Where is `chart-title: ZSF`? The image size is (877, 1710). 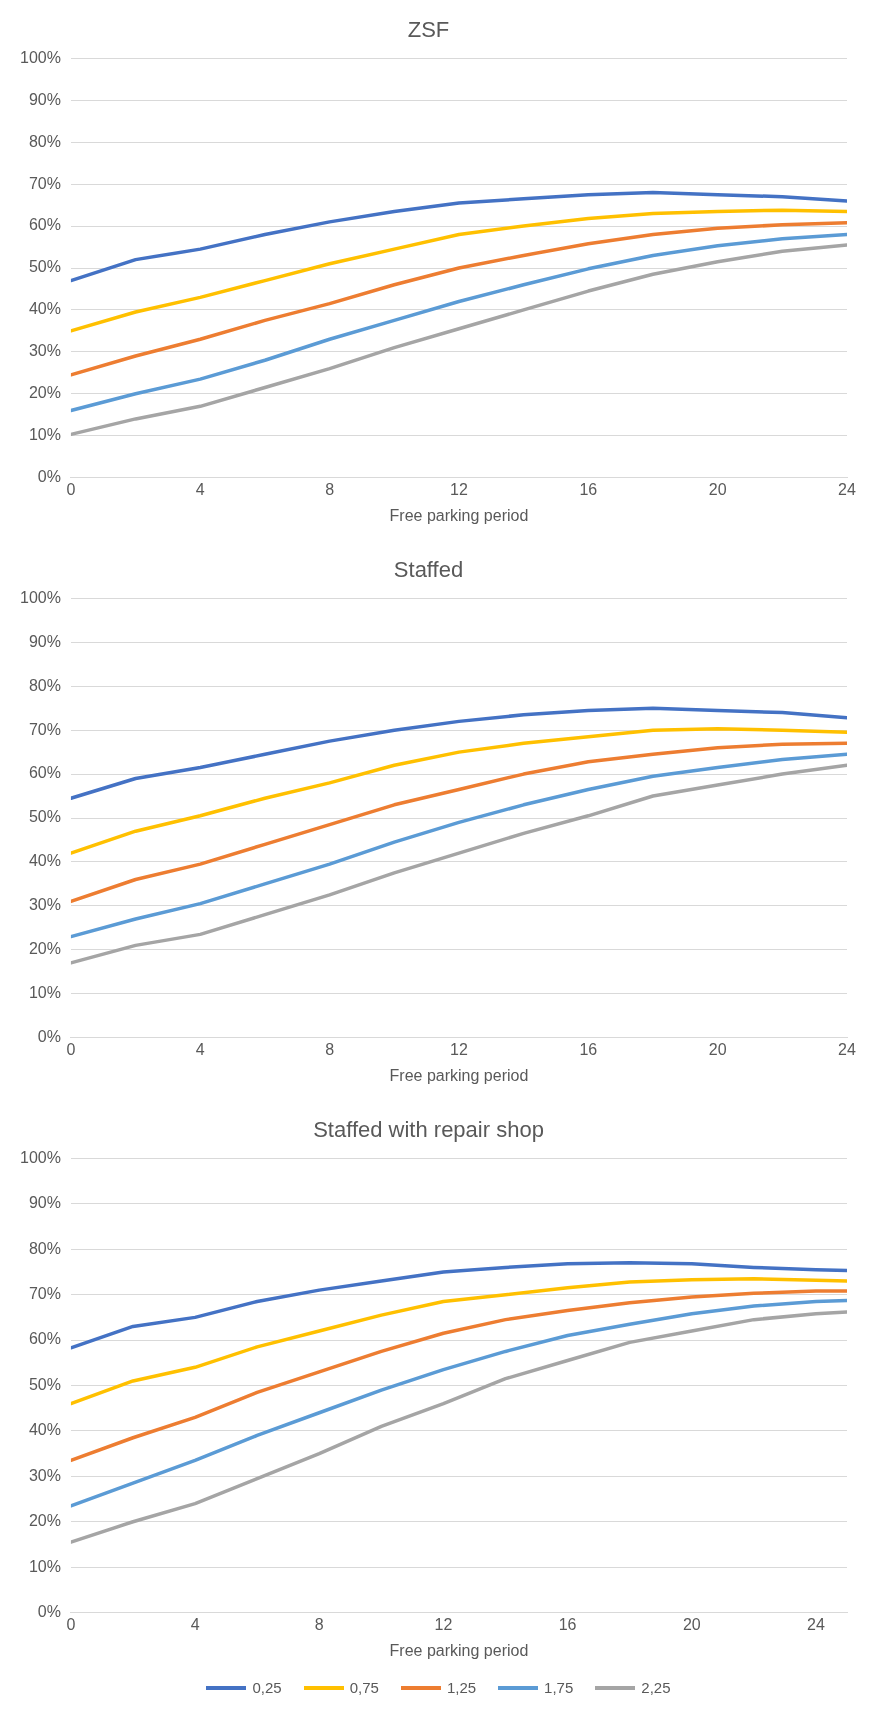 chart-title: ZSF is located at coordinates (428, 30).